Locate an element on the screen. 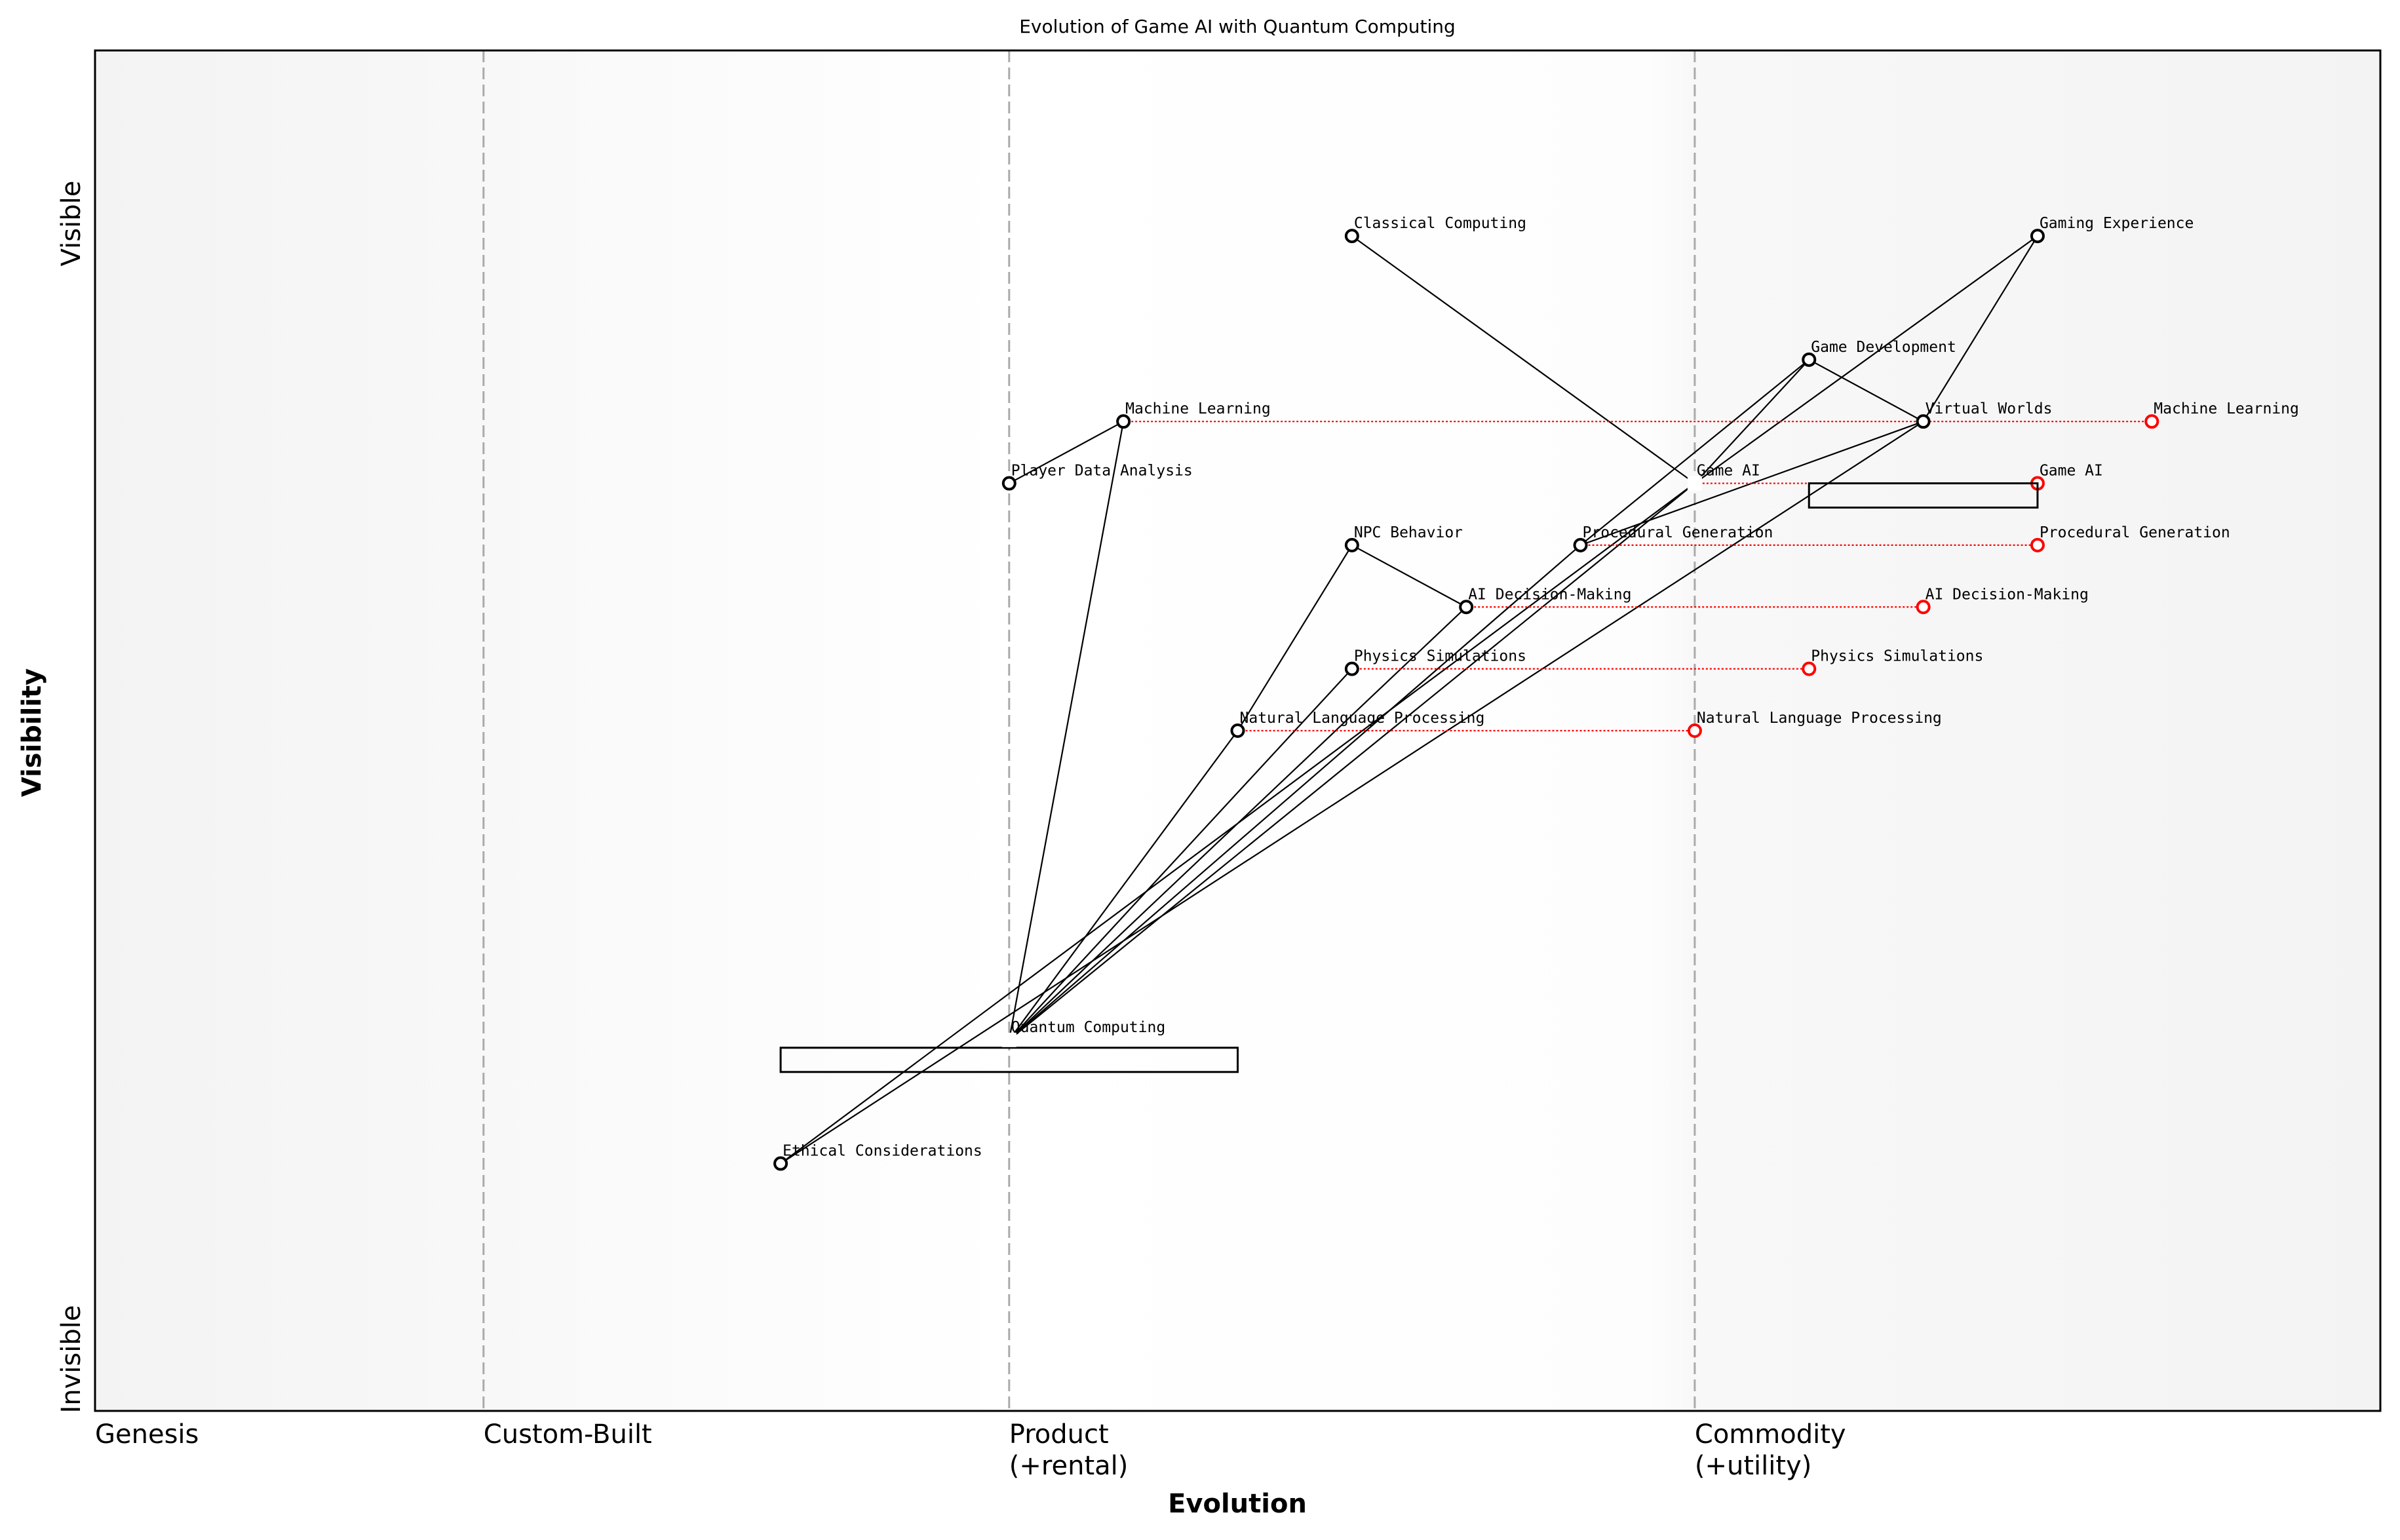 This screenshot has width=2400, height=1540. component-label: Natural Language Processing is located at coordinates (1362, 718).